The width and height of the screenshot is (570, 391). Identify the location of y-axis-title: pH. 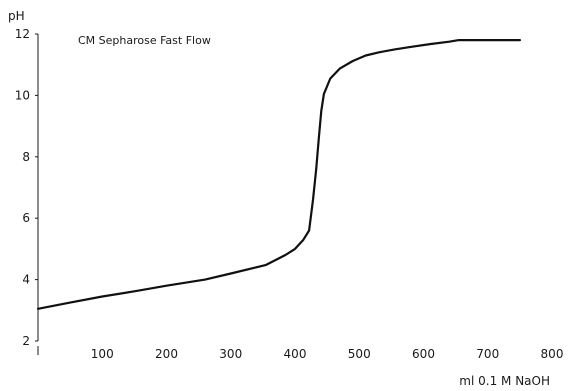
(16, 16).